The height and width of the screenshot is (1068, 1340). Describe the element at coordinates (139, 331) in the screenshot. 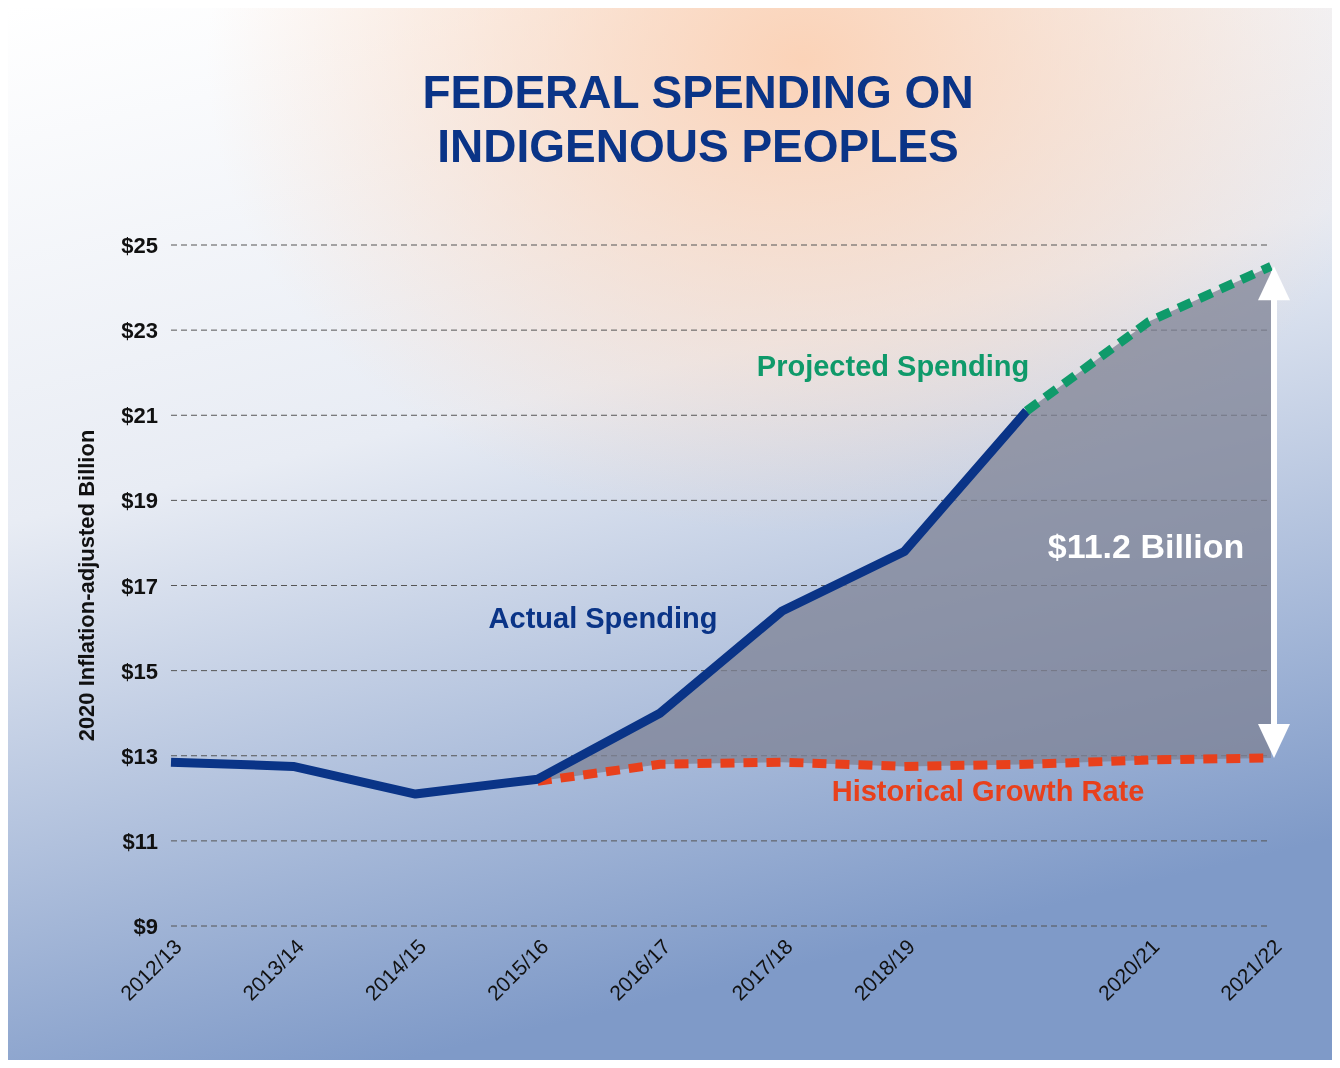

I see `y-tick-label: $23` at that location.